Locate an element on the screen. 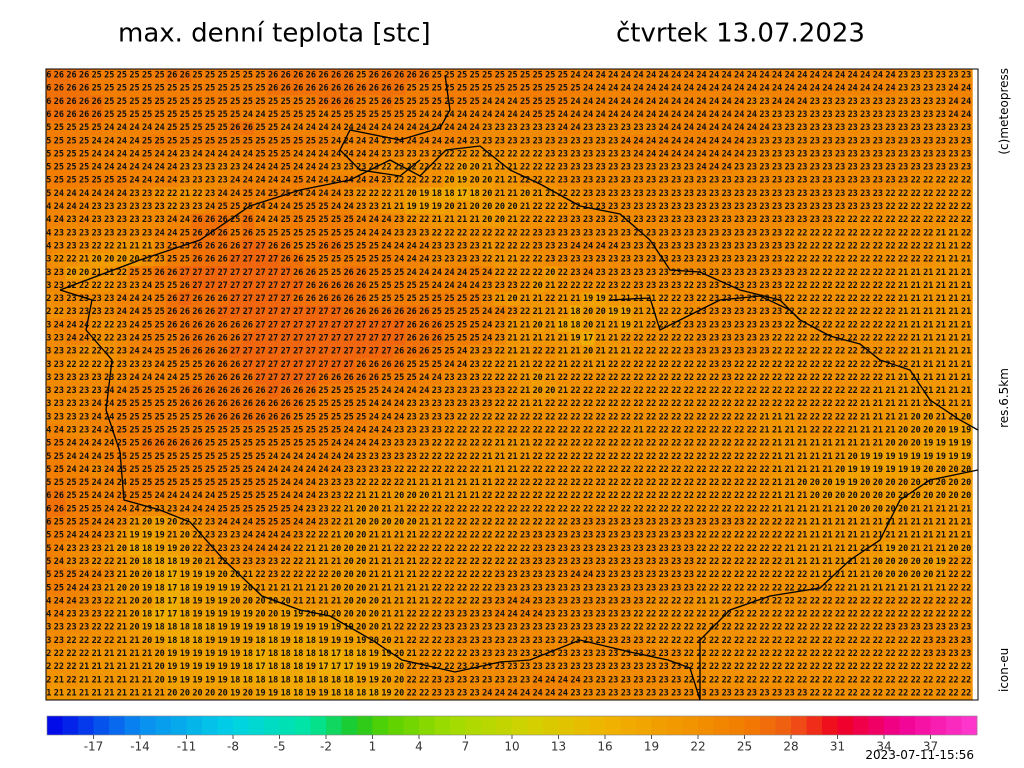 The height and width of the screenshot is (768, 1024). cell-value: 19 is located at coordinates (840, 483).